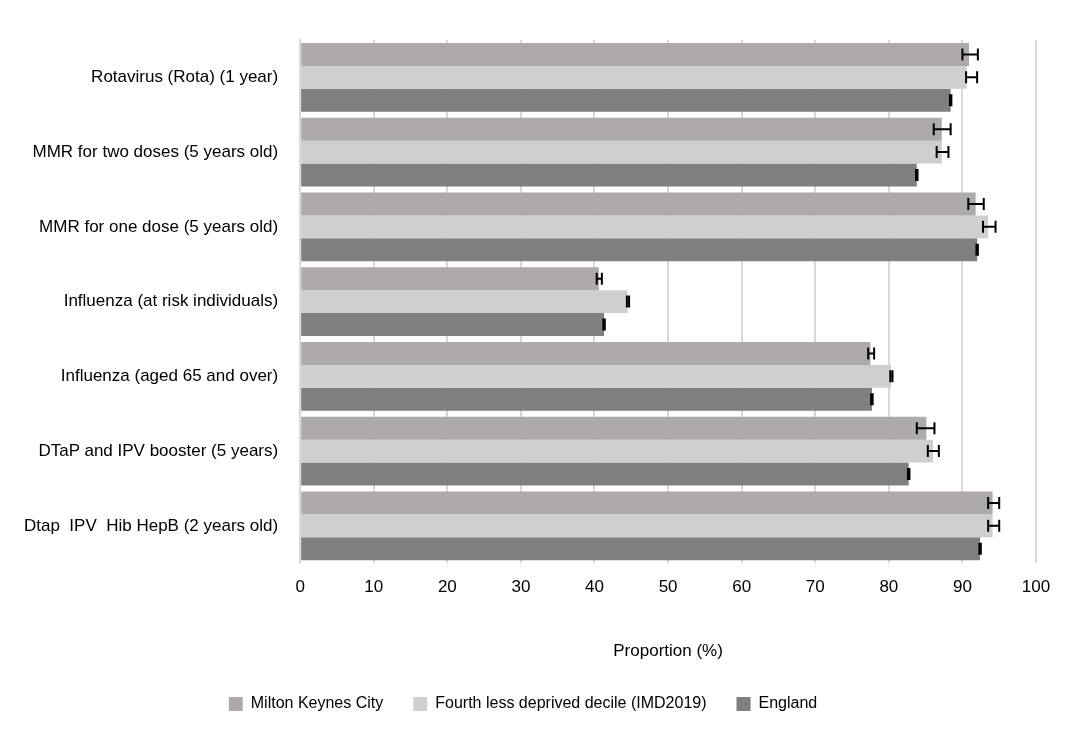 Image resolution: width=1066 pixels, height=742 pixels. Describe the element at coordinates (317, 703) in the screenshot. I see `legend-label: Milton Keynes City` at that location.